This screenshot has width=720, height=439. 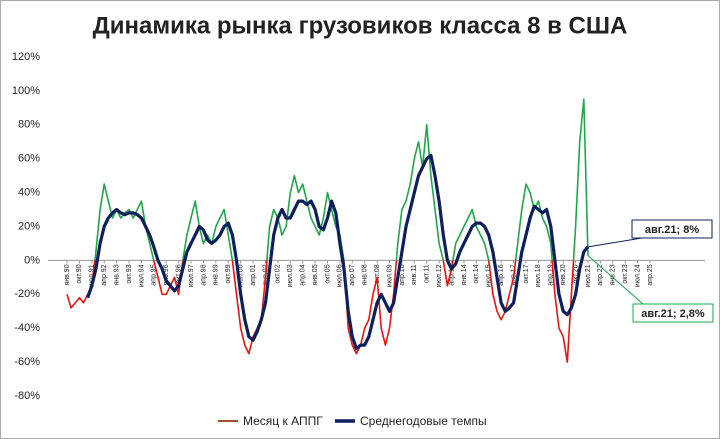 What do you see at coordinates (303, 274) in the screenshot?
I see `x-tick-label: апр.04` at bounding box center [303, 274].